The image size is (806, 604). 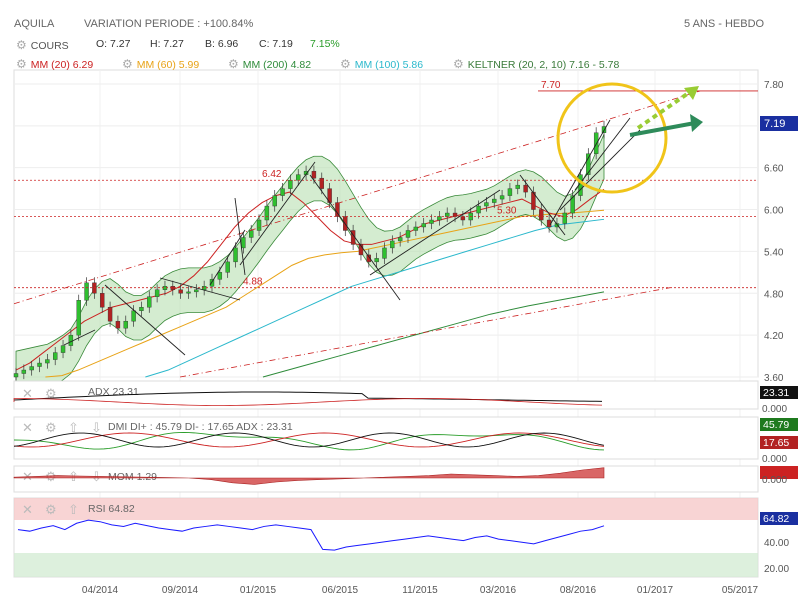 What do you see at coordinates (180, 590) in the screenshot?
I see `x-tick-label: 09/2014` at bounding box center [180, 590].